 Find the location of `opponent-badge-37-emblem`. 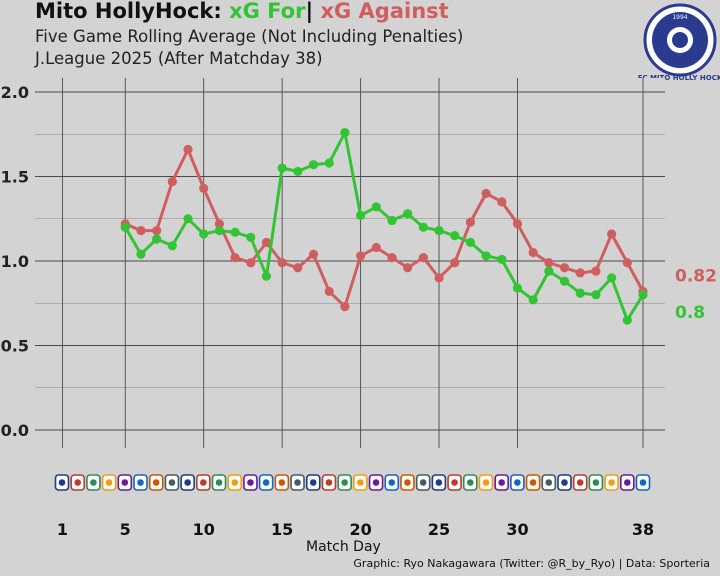

opponent-badge-37-emblem is located at coordinates (627, 482).